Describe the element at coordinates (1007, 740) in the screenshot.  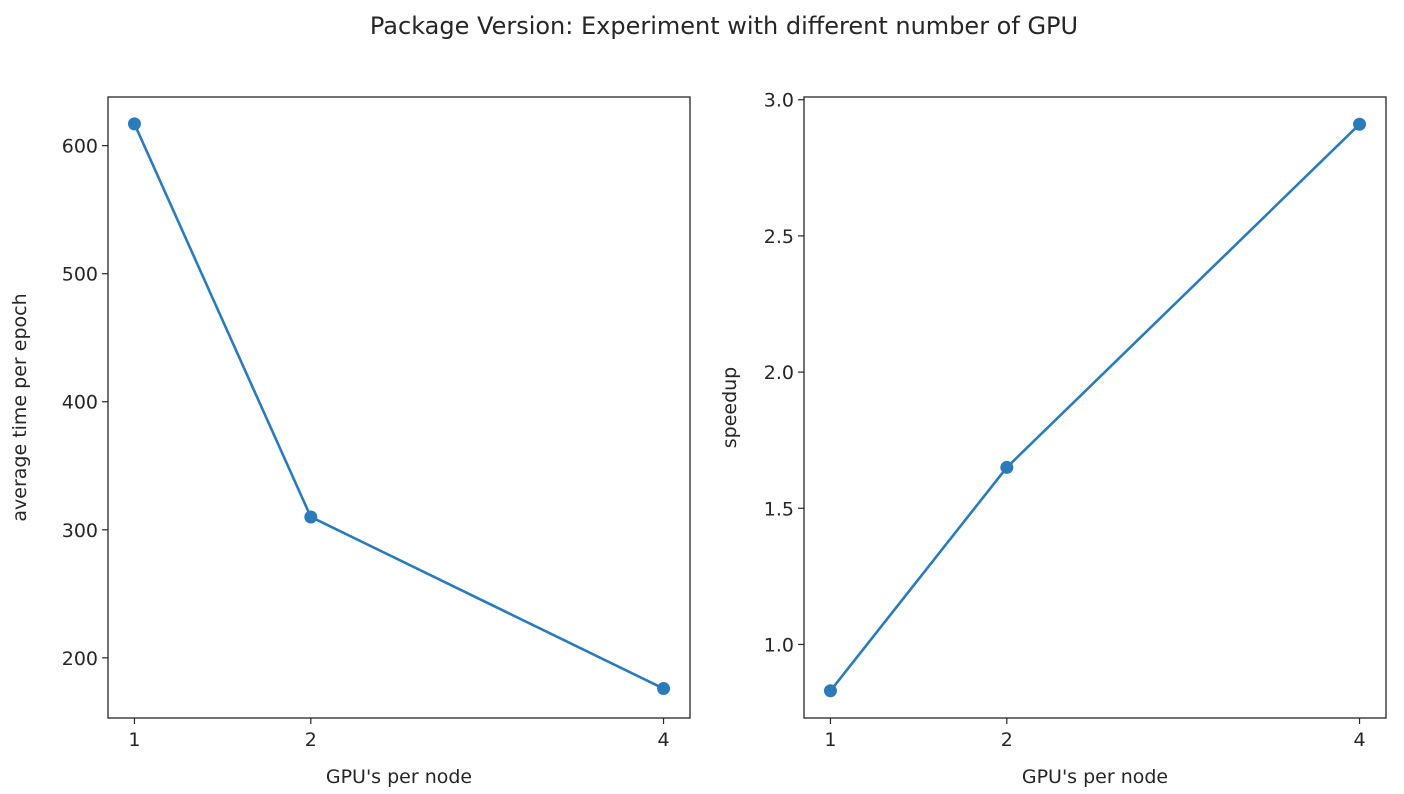
I see `right-x-tick-label: 2` at that location.